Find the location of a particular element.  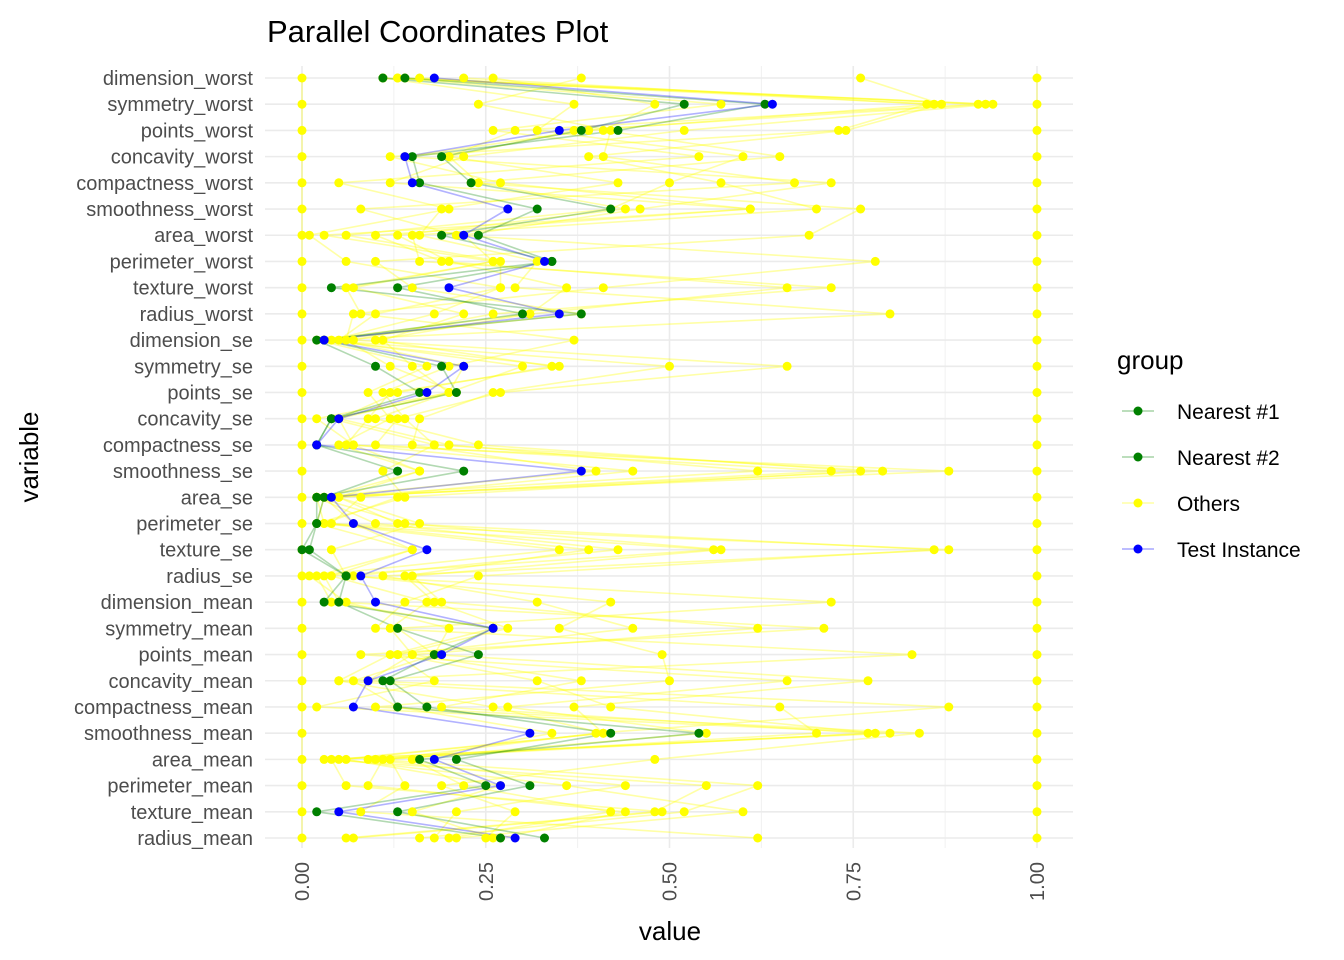

legend-label: Nearest #2 is located at coordinates (1228, 458).